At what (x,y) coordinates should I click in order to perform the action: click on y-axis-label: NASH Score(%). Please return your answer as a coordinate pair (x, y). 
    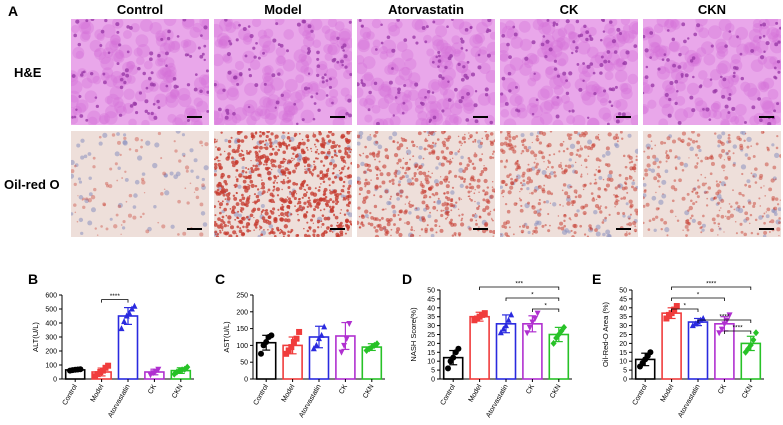
    Looking at the image, I should click on (413, 334).